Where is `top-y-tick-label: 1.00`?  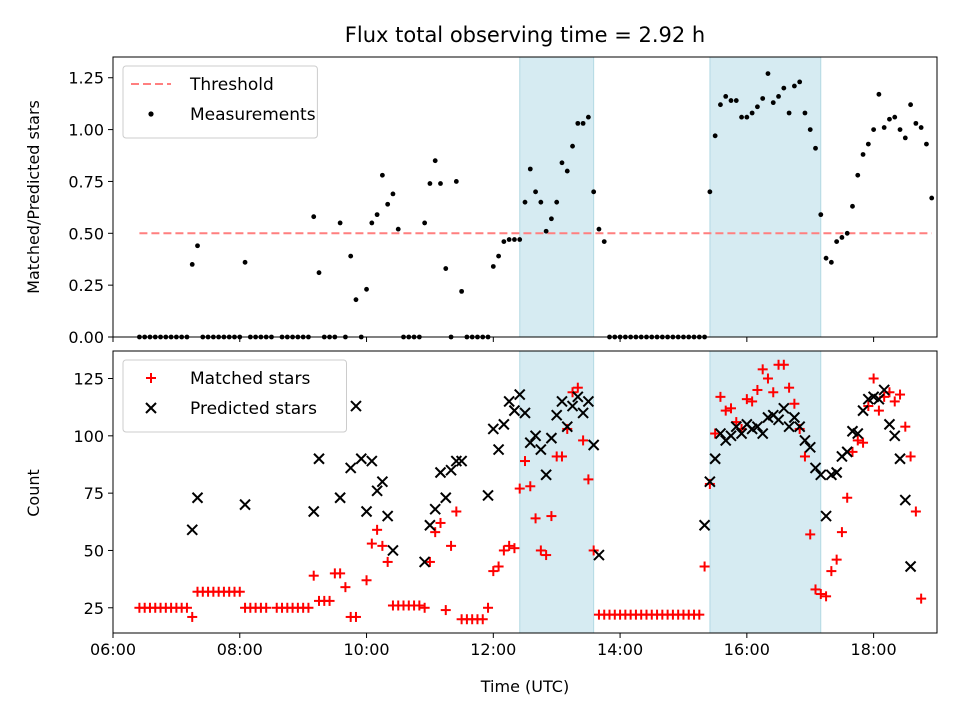 top-y-tick-label: 1.00 is located at coordinates (86, 130).